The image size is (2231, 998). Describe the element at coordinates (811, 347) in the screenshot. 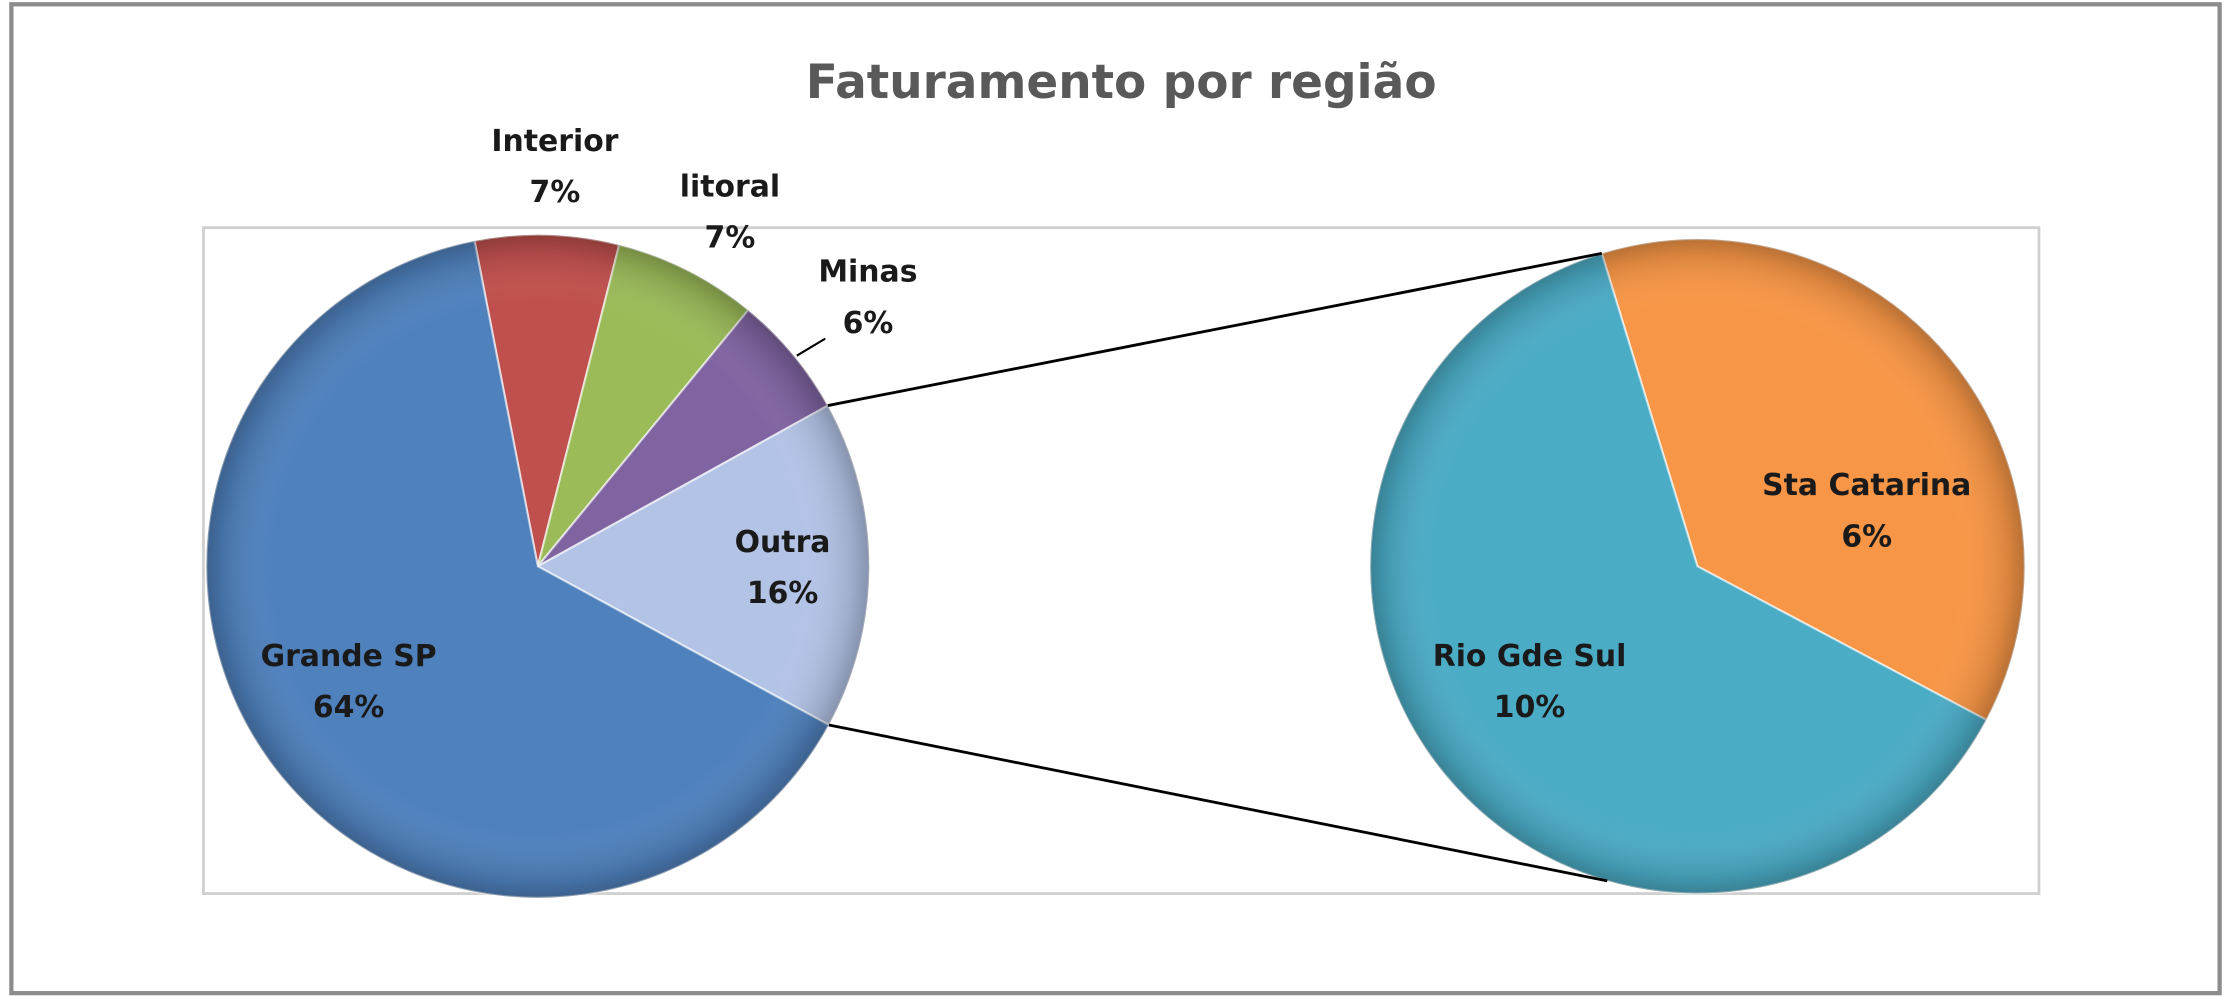

I see `leader-line` at that location.